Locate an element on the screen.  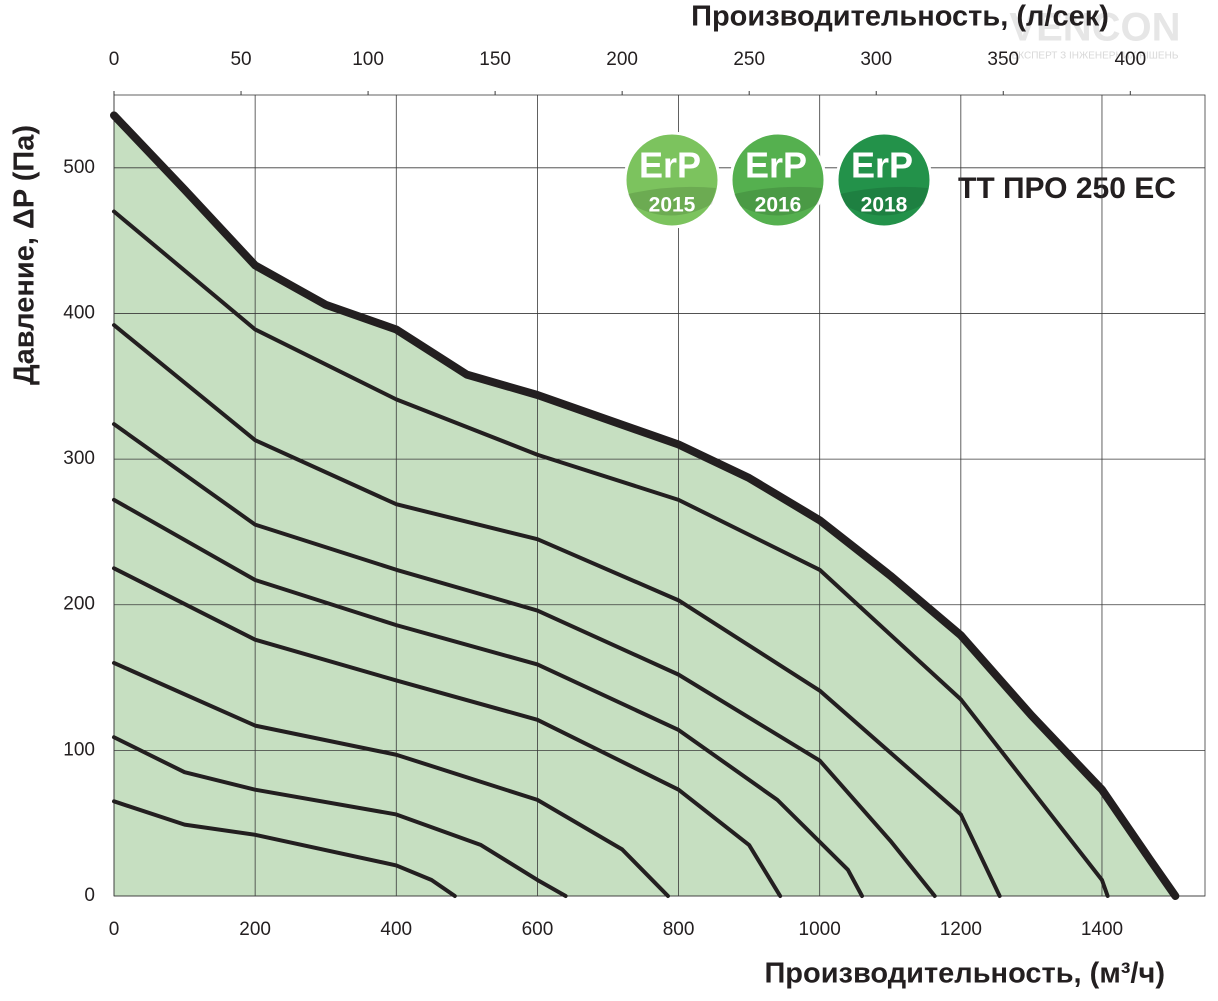
y-tick-label: 400 is located at coordinates (79, 312).